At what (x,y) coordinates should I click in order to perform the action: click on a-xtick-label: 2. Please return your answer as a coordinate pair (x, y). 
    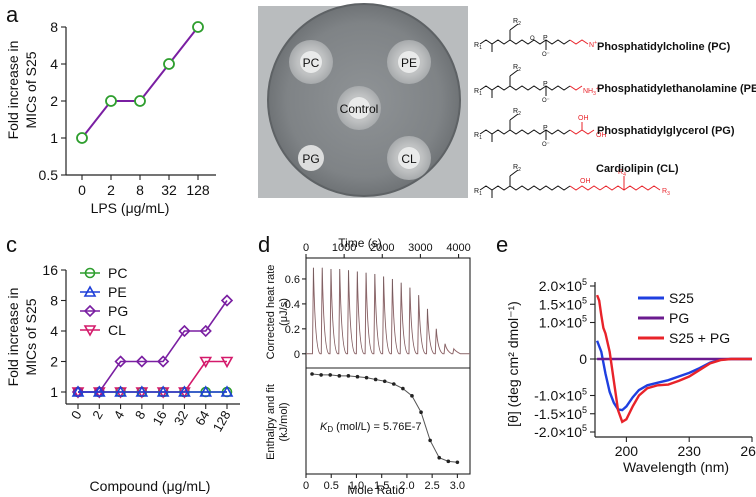
    Looking at the image, I should click on (111, 190).